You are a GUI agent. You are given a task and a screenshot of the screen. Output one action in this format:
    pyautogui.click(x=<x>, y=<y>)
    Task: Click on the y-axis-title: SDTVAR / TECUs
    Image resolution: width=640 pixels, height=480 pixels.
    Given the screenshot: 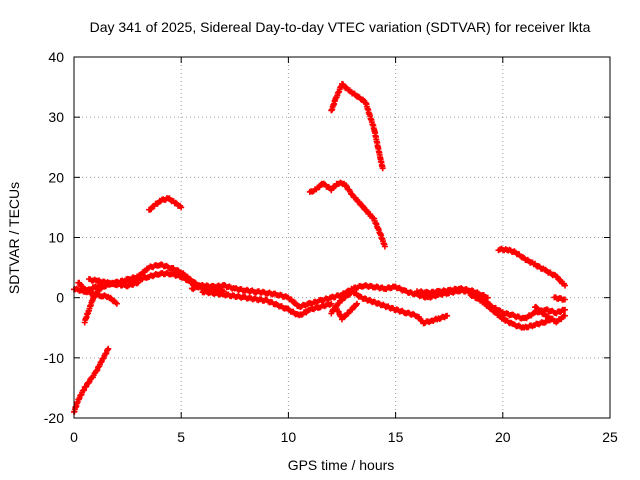 What is the action you would take?
    pyautogui.click(x=14, y=238)
    